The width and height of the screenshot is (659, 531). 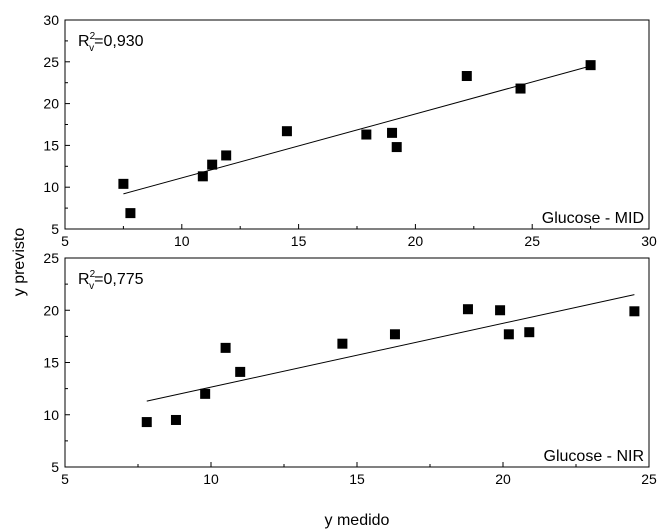 What do you see at coordinates (649, 241) in the screenshot?
I see `x-tick-label: 30` at bounding box center [649, 241].